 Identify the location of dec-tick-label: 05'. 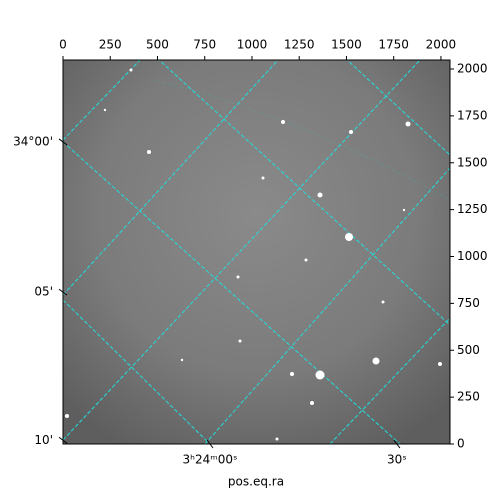
(43, 292).